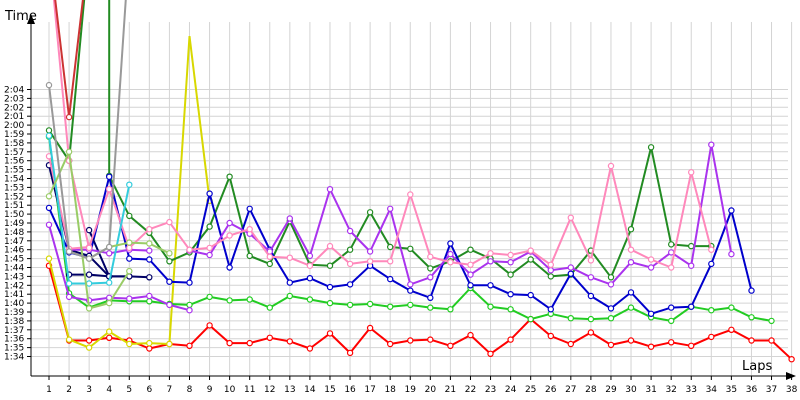 The image size is (800, 400). What do you see at coordinates (310, 390) in the screenshot?
I see `x-tick-label: 14` at bounding box center [310, 390].